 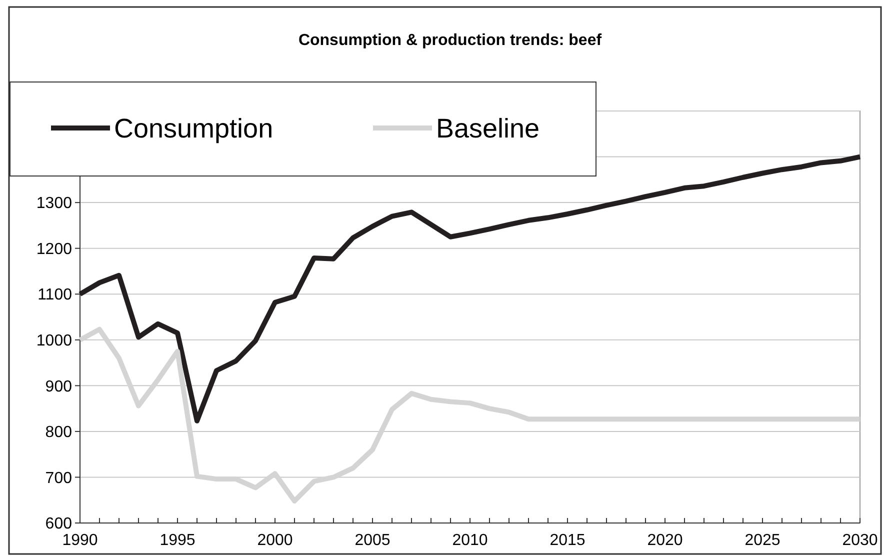 I want to click on x-tick-label: 2015, so click(x=568, y=540).